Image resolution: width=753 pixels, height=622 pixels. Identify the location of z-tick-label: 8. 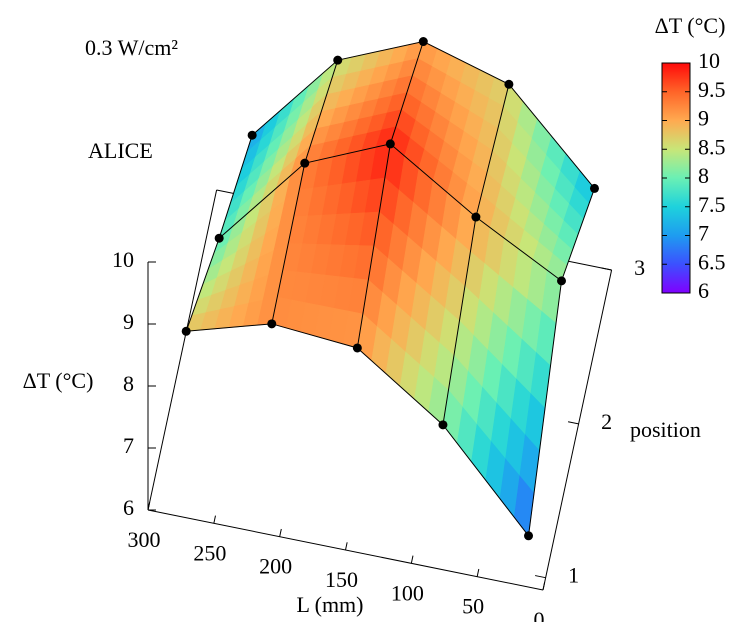
(128, 383).